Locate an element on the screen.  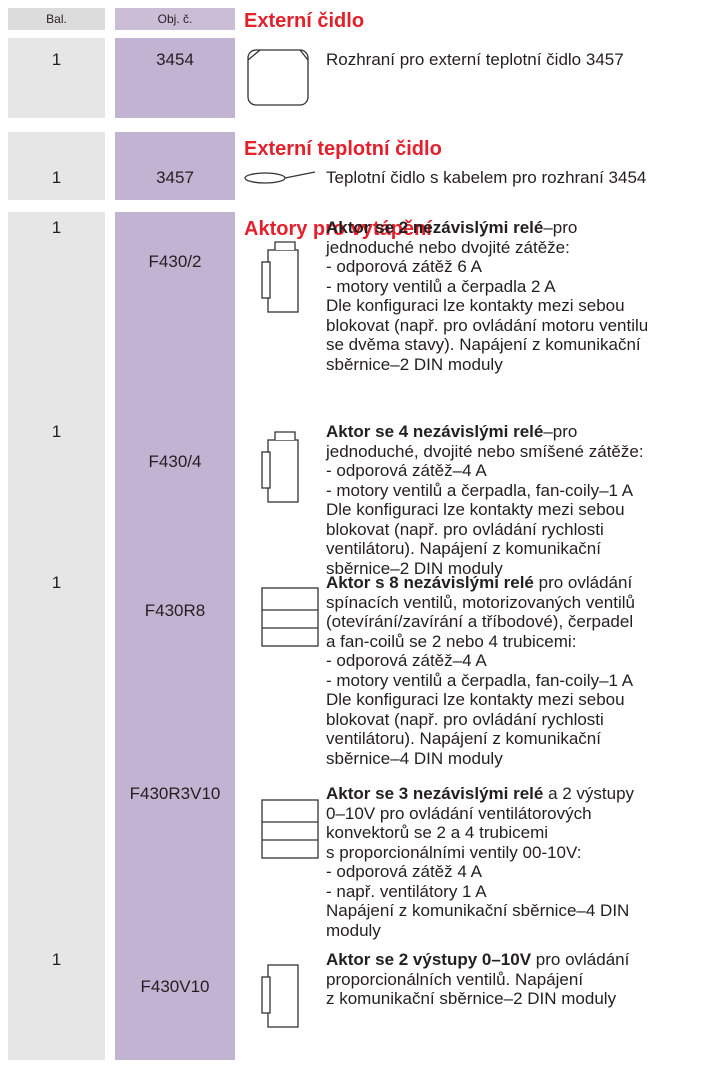
description-line: jednoduché nebo dvojité zátěže: is located at coordinates (487, 248).